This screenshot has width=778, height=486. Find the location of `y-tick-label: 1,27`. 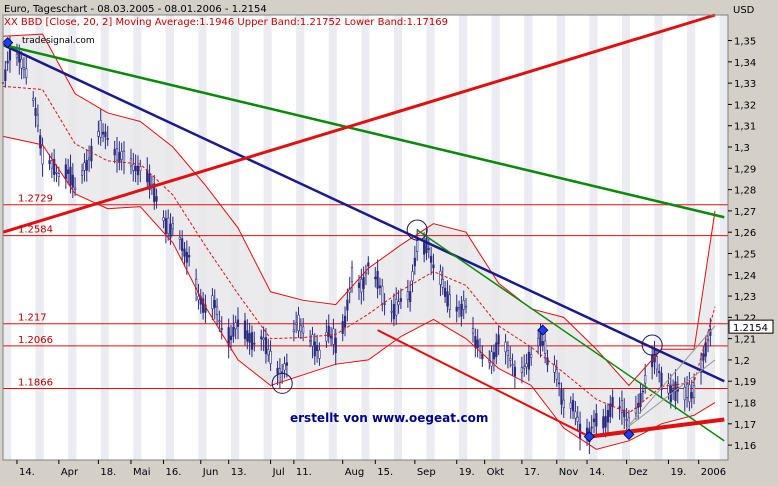

y-tick-label: 1,27 is located at coordinates (745, 212).